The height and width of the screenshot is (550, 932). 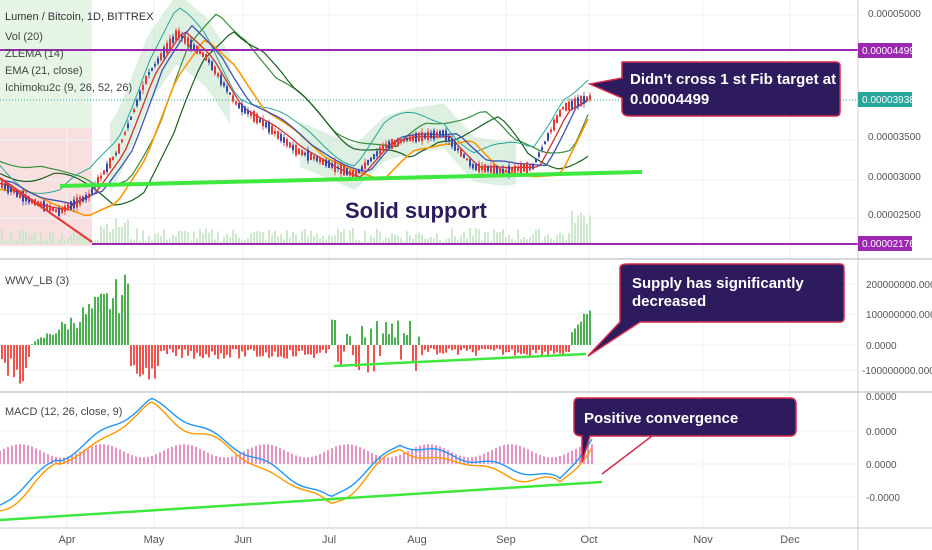 What do you see at coordinates (243, 540) in the screenshot?
I see `time-tick: Jun` at bounding box center [243, 540].